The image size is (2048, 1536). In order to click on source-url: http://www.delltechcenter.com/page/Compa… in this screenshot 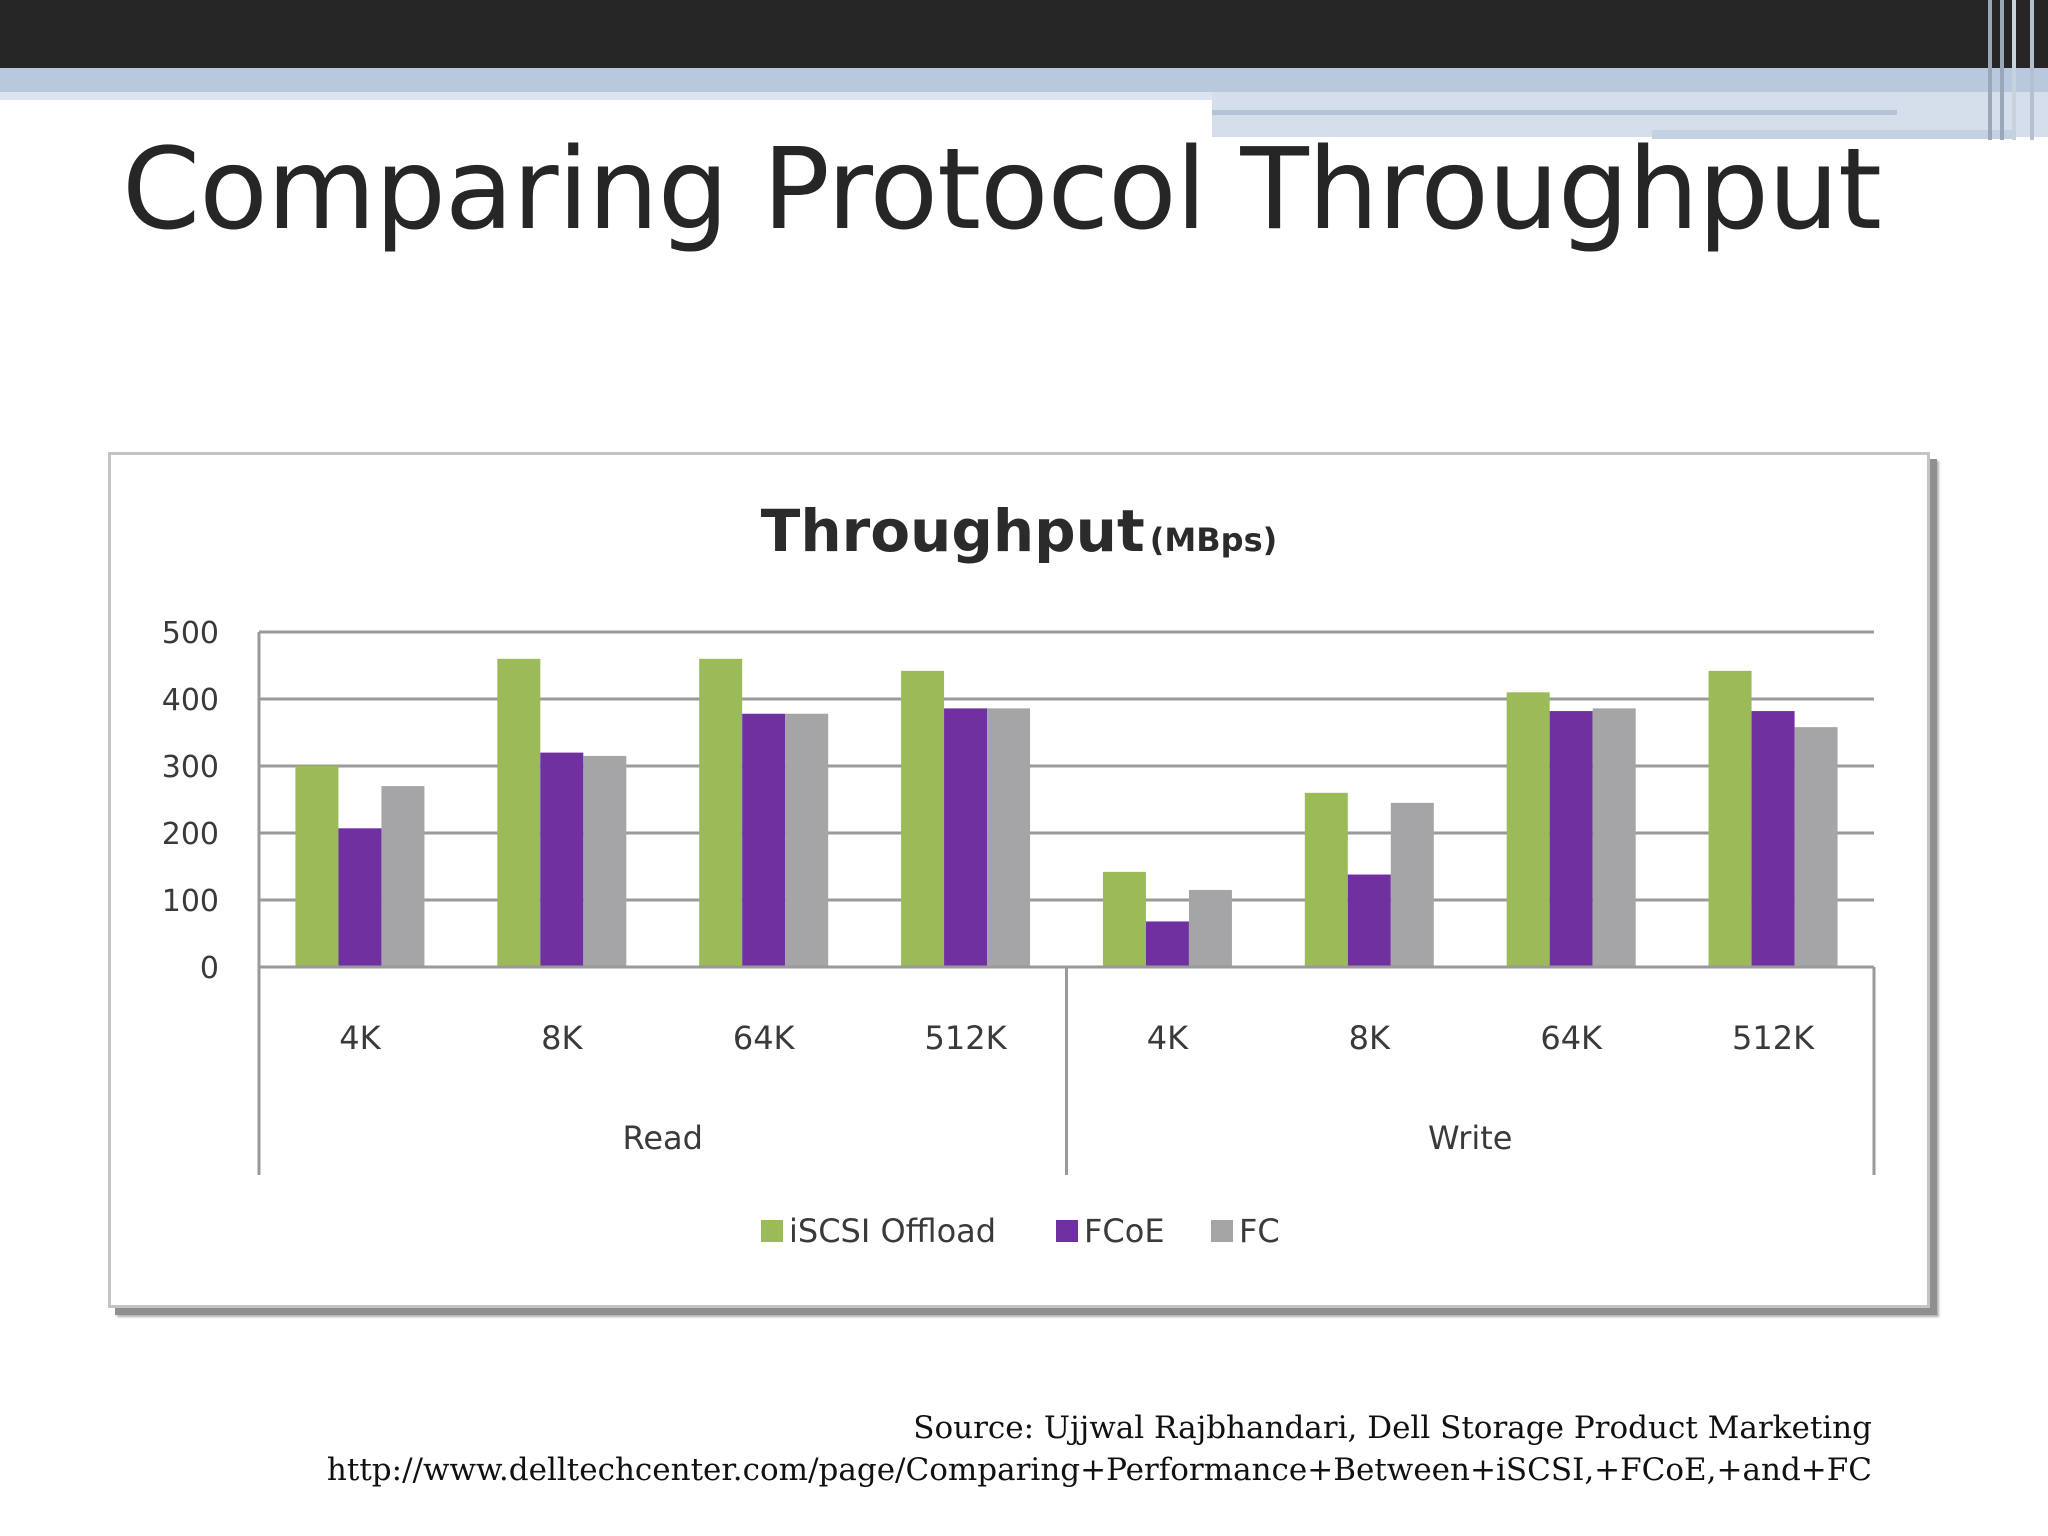, I will do `click(1099, 1470)`.